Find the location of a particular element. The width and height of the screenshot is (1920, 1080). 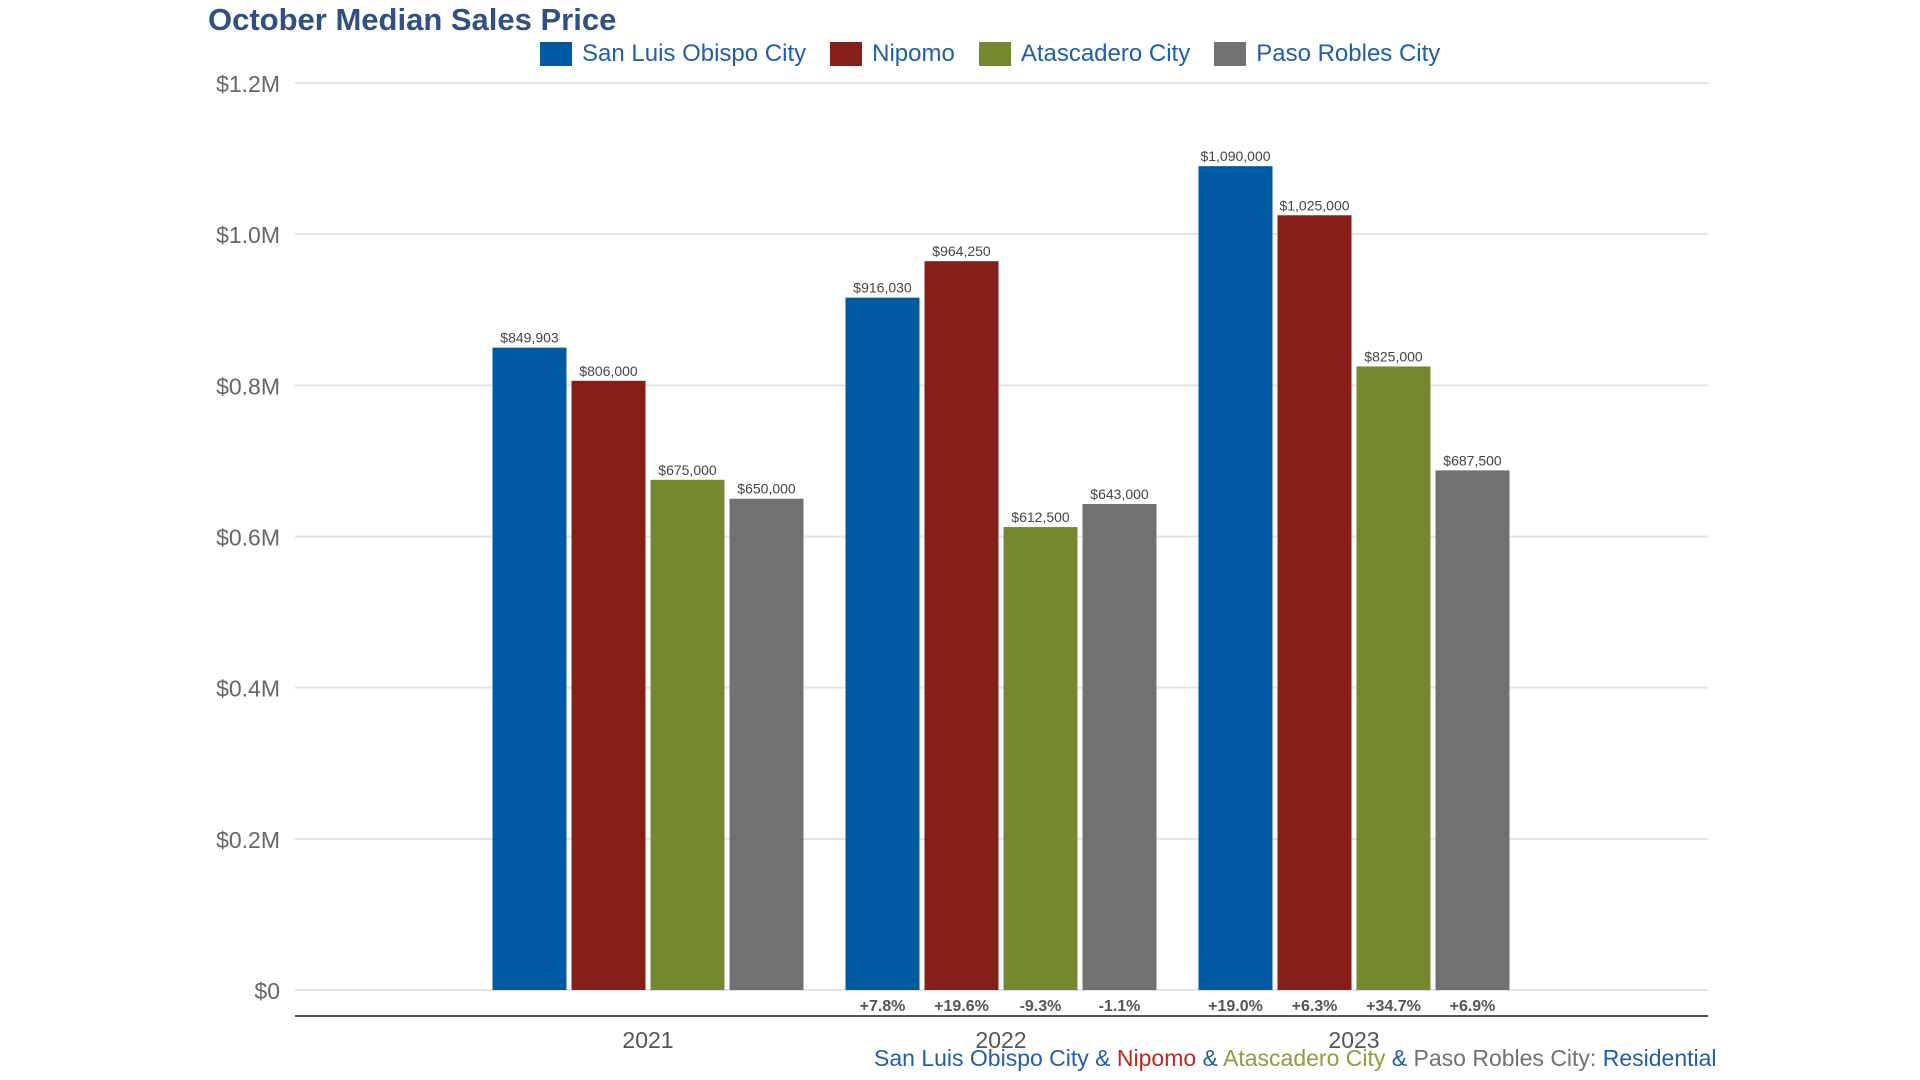

footer-part-atascadero: Atascadero City is located at coordinates (1304, 1058).